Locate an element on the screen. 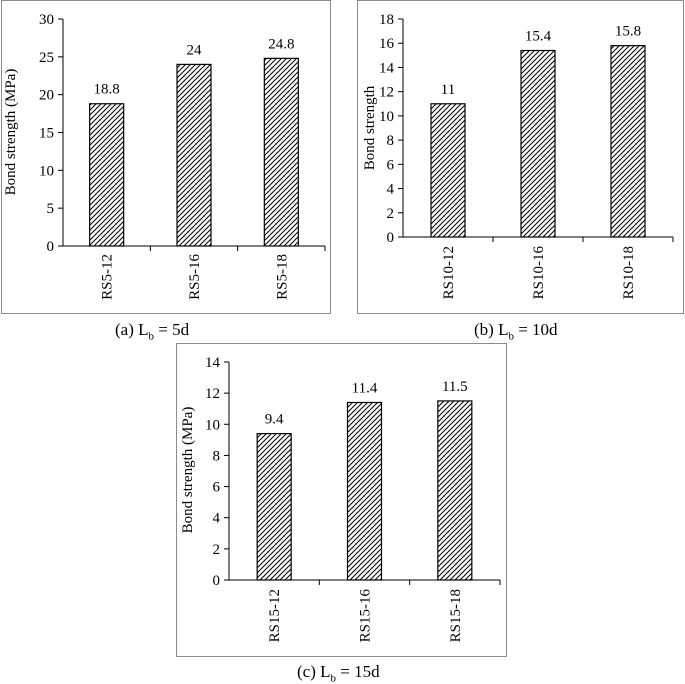 This screenshot has height=684, width=685. x-tick-label-RS15-12: RS15-12 is located at coordinates (275, 615).